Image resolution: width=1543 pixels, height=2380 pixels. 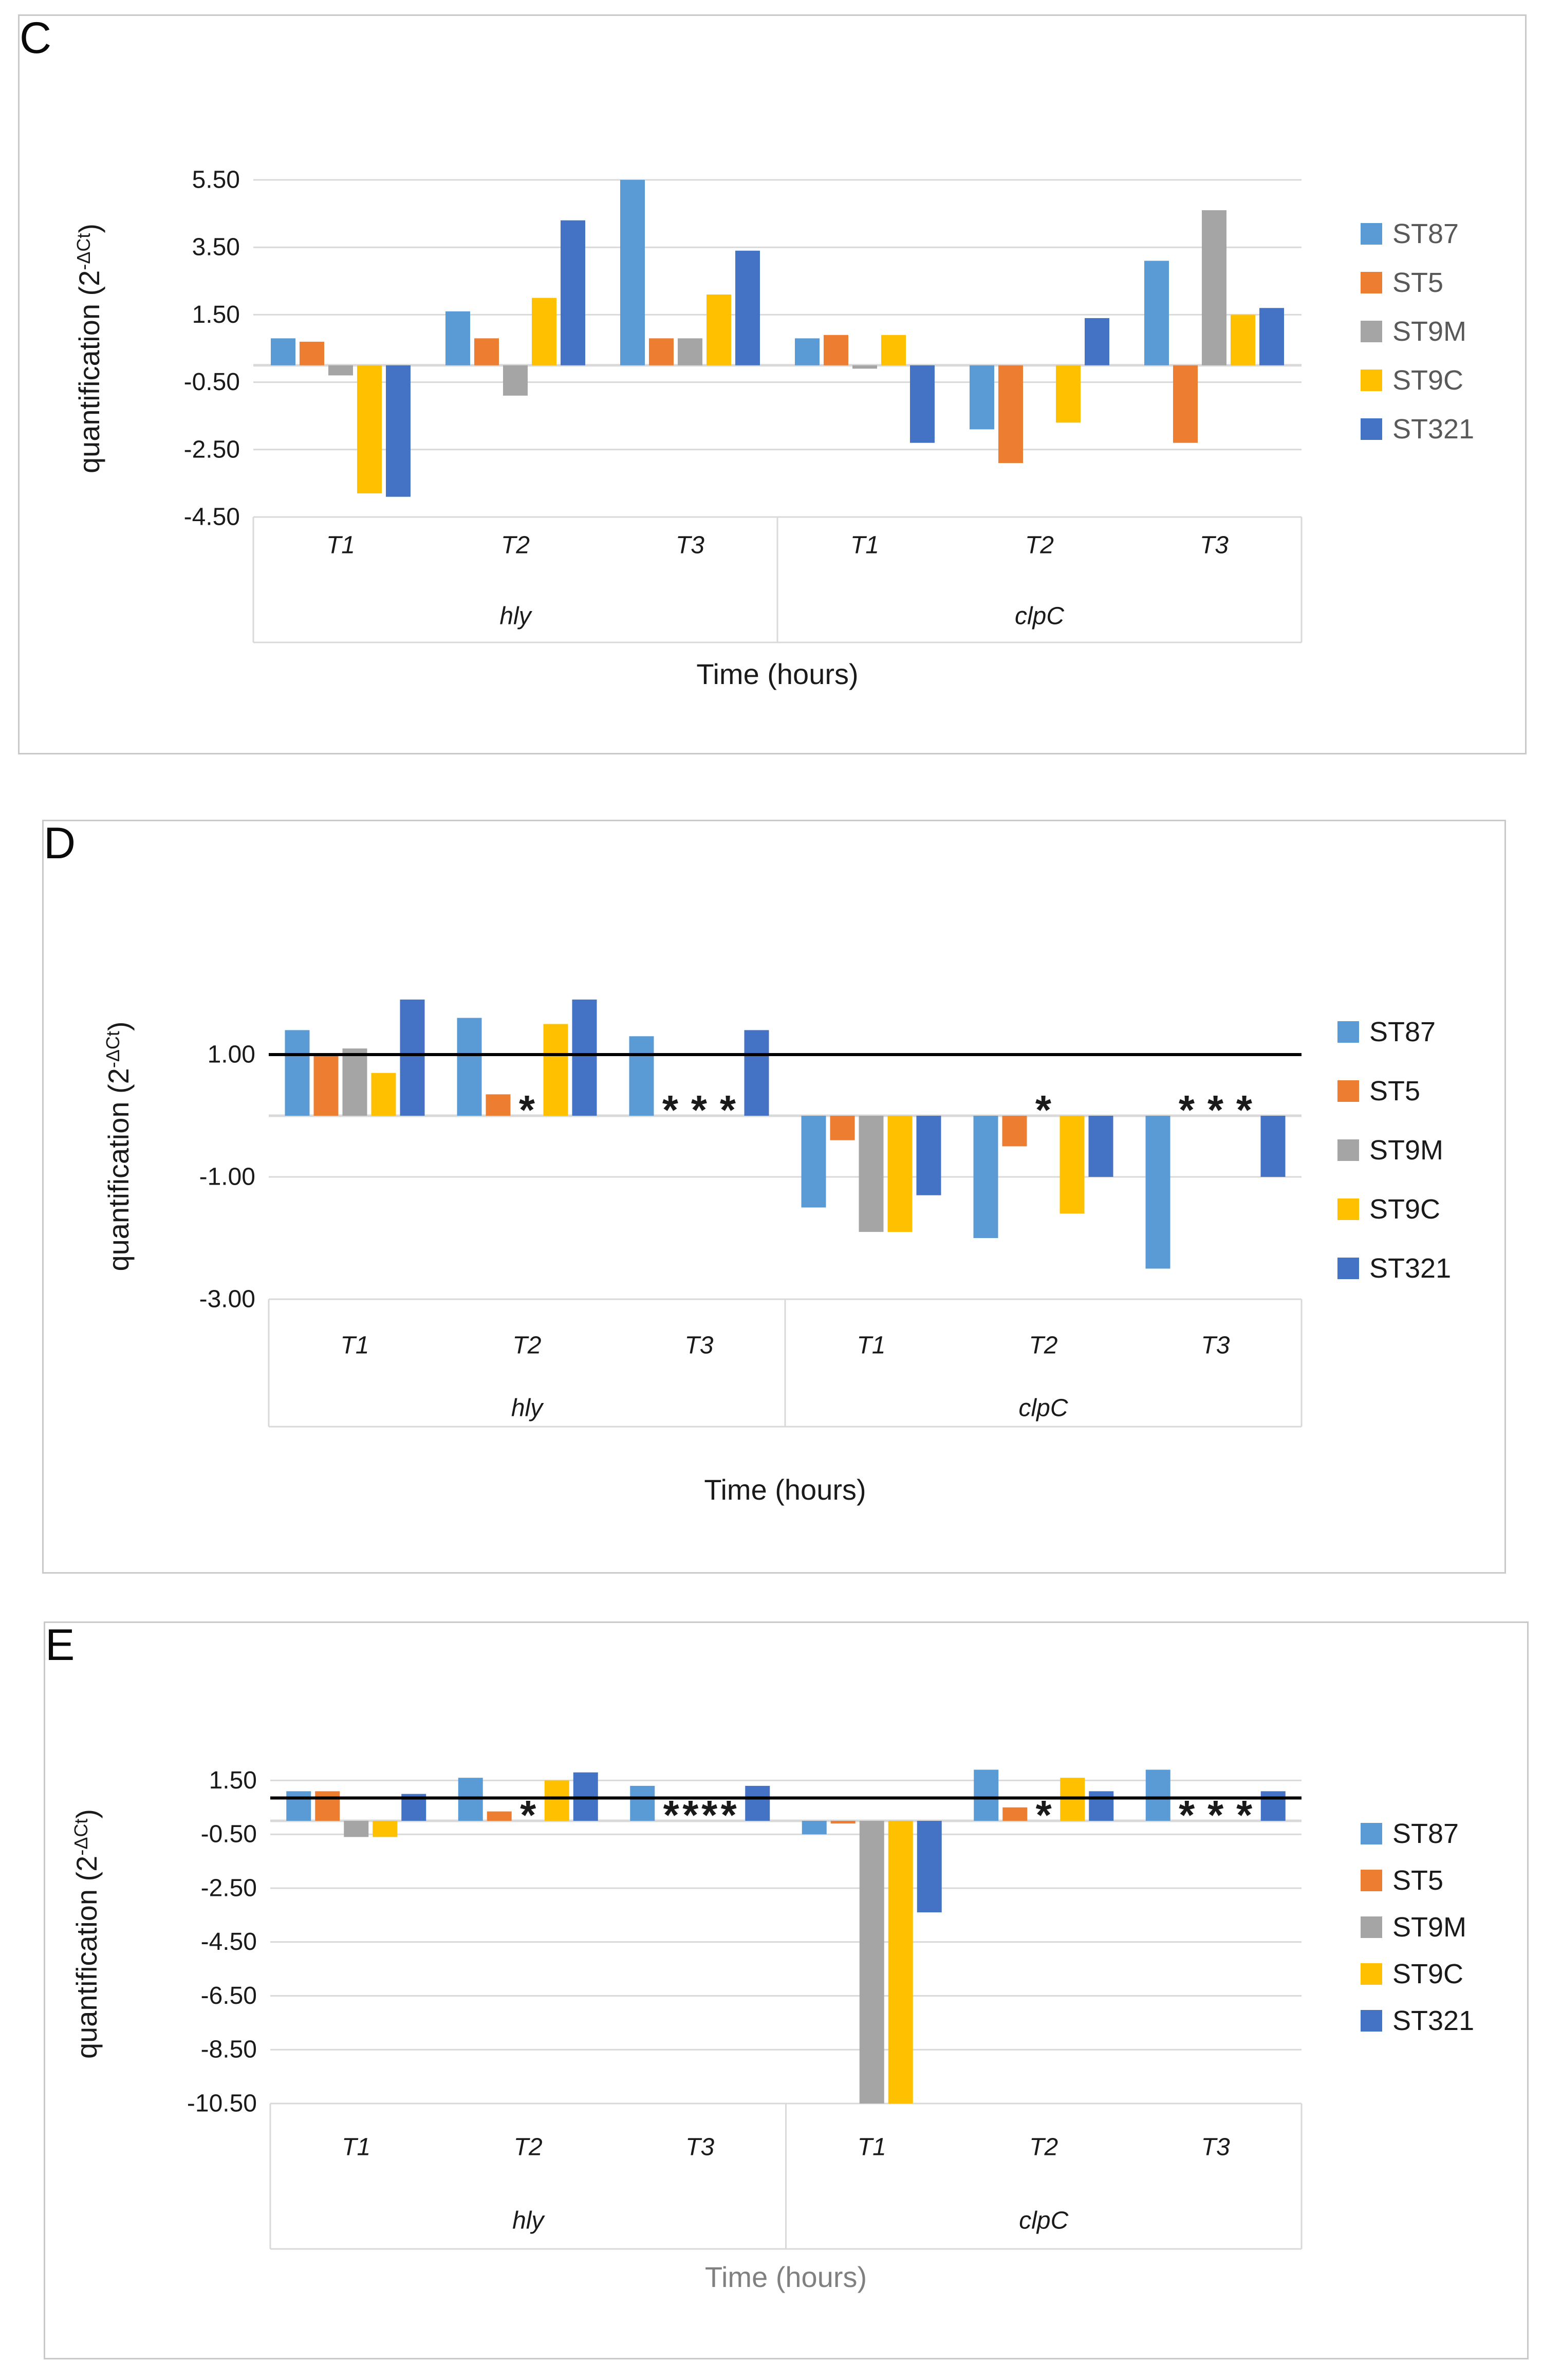 What do you see at coordinates (1429, 331) in the screenshot?
I see `legend-label-ST9M: ST9M` at bounding box center [1429, 331].